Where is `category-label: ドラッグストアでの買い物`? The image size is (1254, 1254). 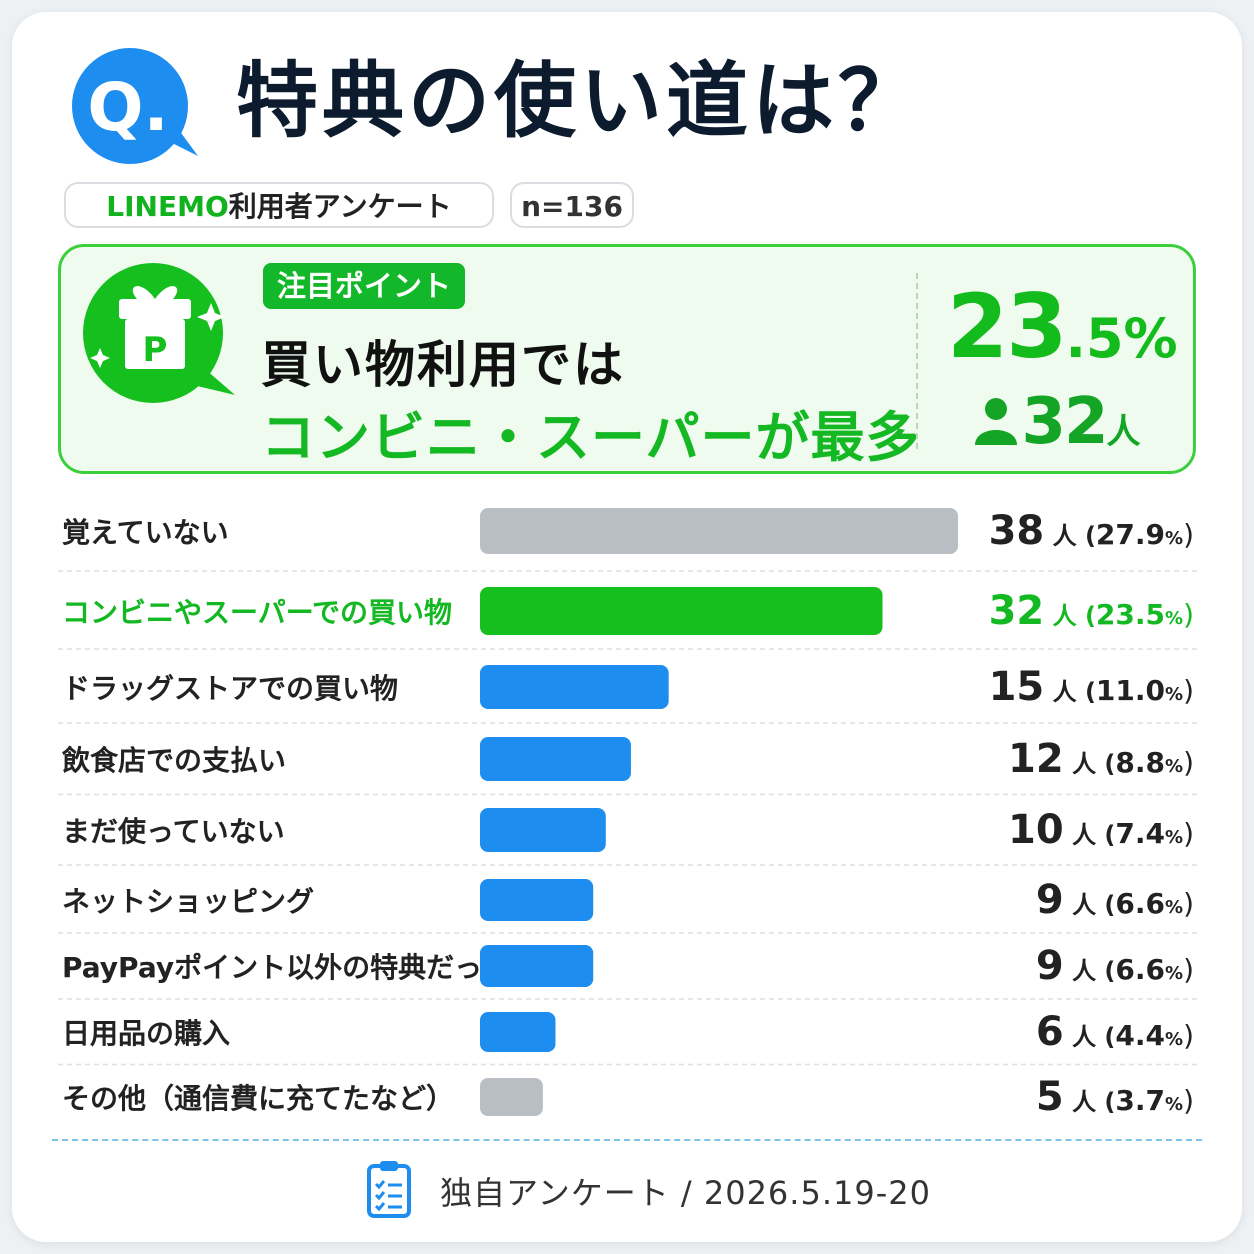
category-label: ドラッグストアでの買い物 is located at coordinates (230, 688).